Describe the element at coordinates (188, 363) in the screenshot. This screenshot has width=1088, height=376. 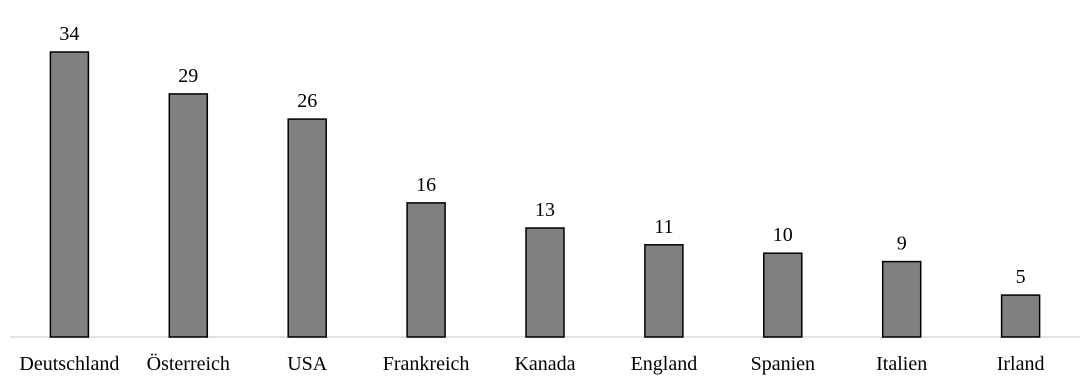
I see `x-tick-label: Österreich` at that location.